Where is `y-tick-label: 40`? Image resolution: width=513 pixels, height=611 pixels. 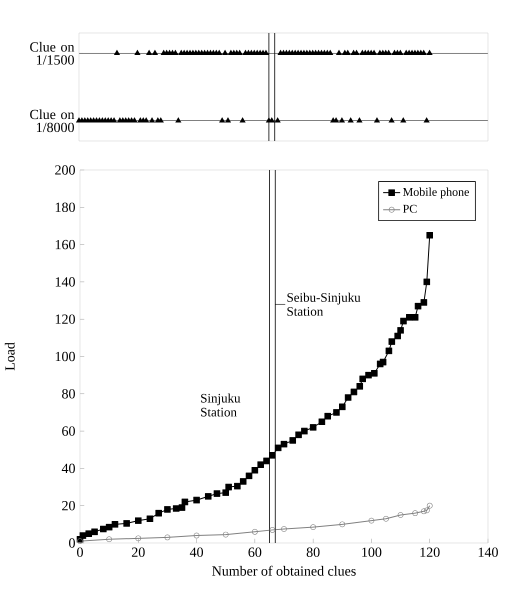
y-tick-label: 40 is located at coordinates (68, 469).